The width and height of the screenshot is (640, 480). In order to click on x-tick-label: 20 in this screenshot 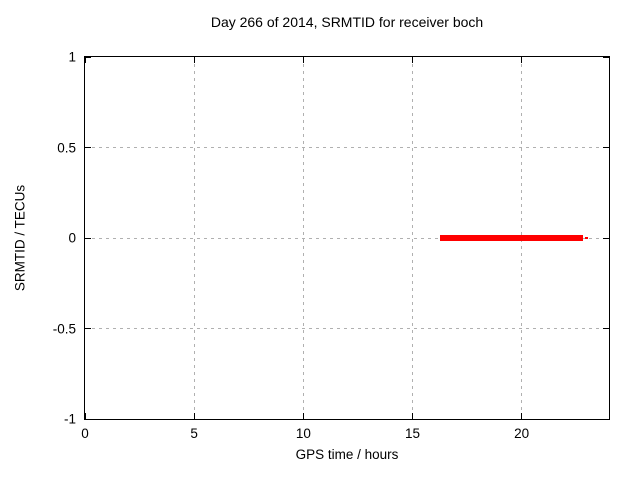, I will do `click(522, 433)`.